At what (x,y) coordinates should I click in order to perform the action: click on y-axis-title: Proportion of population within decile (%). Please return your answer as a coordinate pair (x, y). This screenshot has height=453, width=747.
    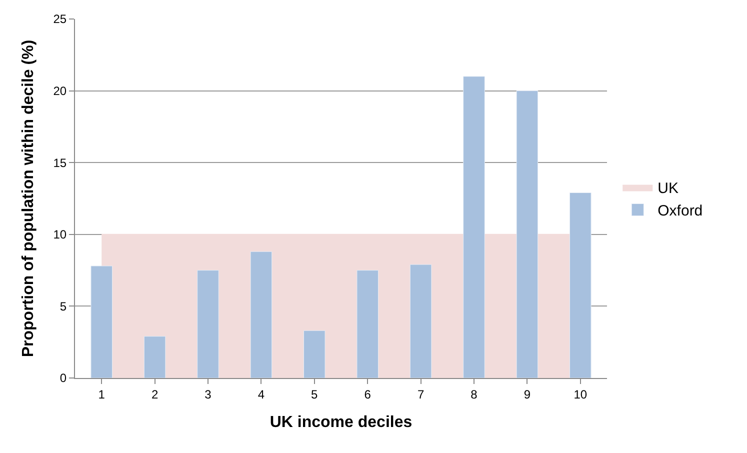
    Looking at the image, I should click on (29, 199).